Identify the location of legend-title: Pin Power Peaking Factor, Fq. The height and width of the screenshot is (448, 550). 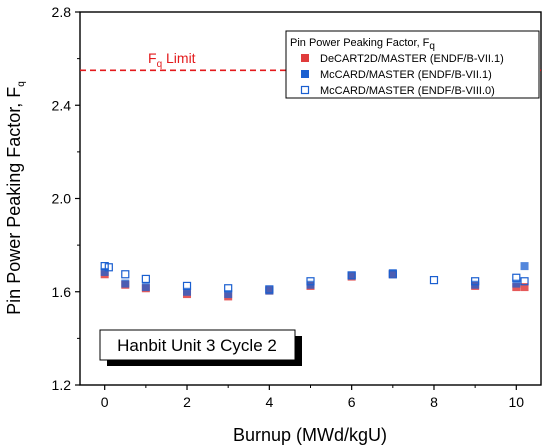
(362, 44).